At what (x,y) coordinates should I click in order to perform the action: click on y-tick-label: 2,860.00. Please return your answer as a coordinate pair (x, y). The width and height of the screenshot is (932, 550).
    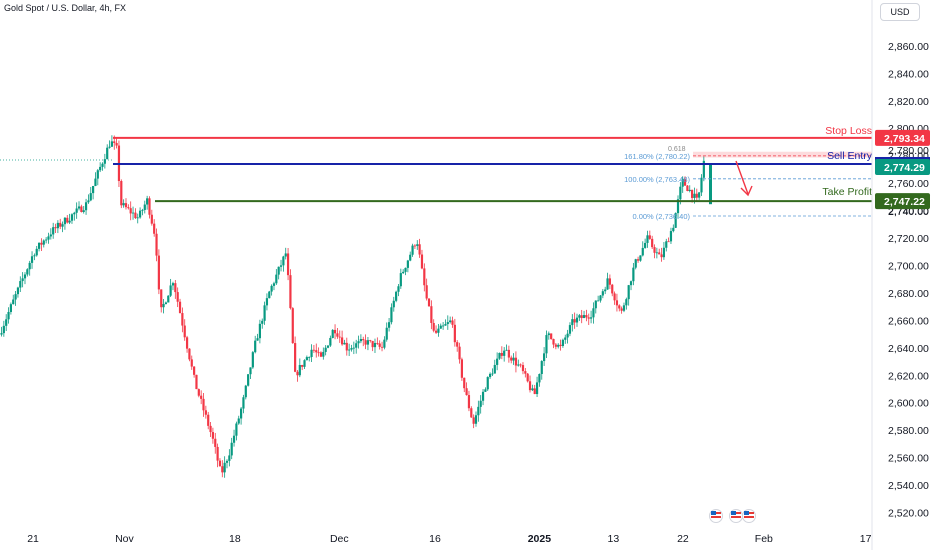
    Looking at the image, I should click on (908, 47).